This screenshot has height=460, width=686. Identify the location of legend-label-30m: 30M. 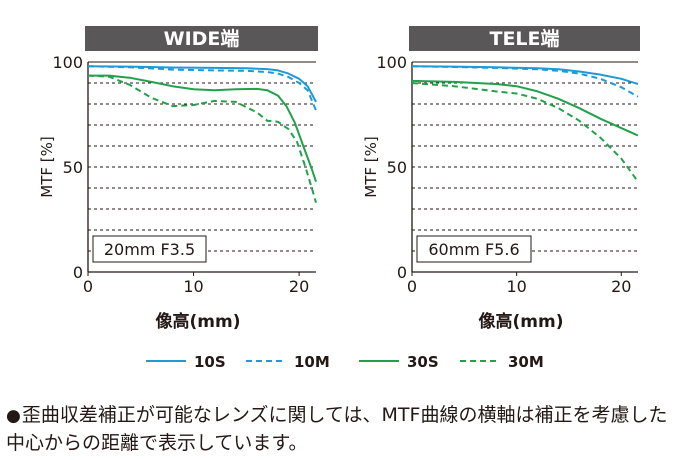
(526, 362).